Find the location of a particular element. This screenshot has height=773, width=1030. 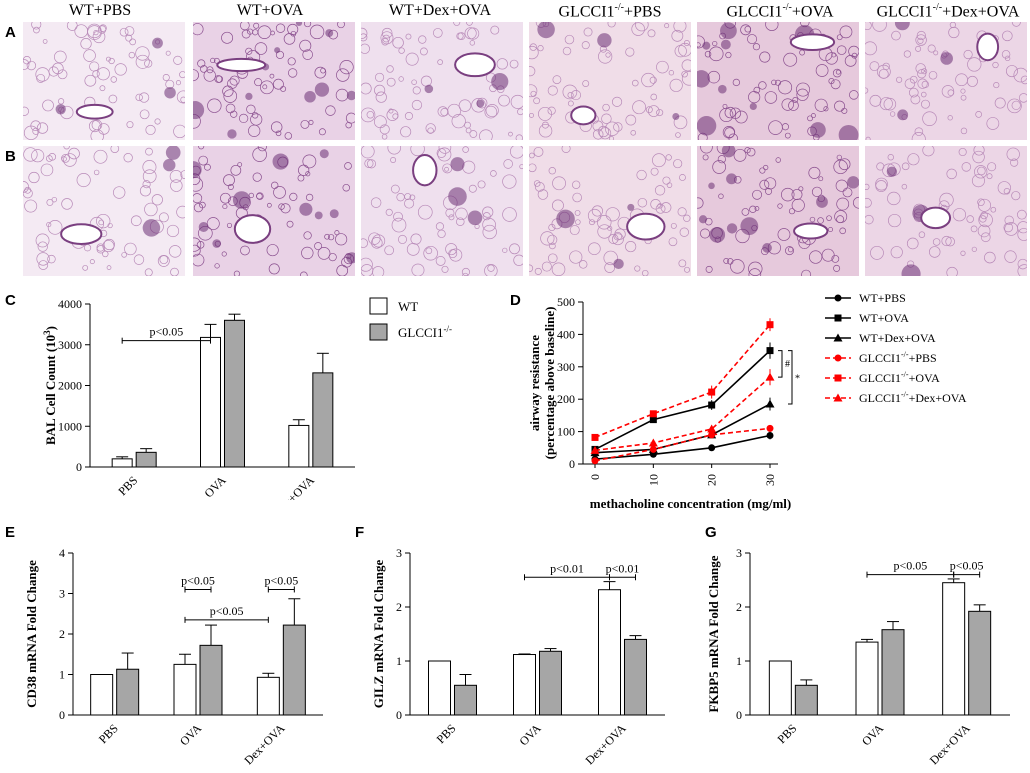

histology-title-6: GLCCI1-/-+Dex+OVA is located at coordinates (948, 11).